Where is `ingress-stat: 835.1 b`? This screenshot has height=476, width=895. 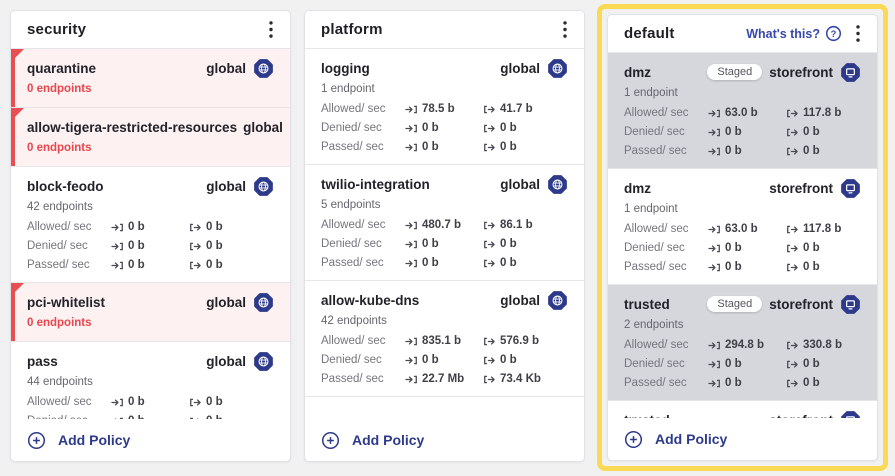
ingress-stat: 835.1 b is located at coordinates (444, 341).